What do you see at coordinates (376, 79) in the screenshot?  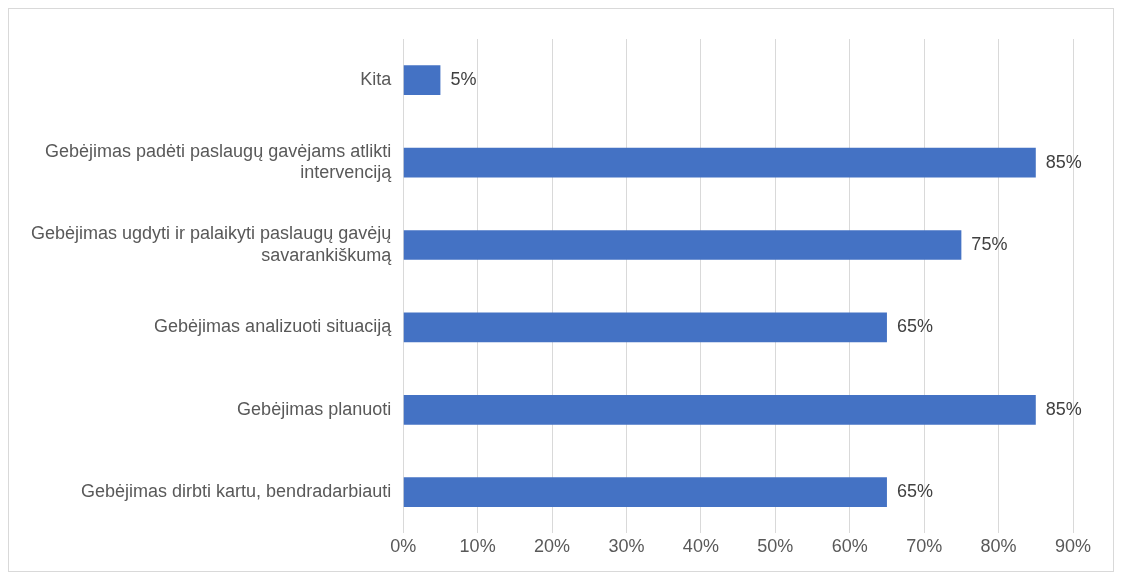 I see `y-tick-label: Kita` at bounding box center [376, 79].